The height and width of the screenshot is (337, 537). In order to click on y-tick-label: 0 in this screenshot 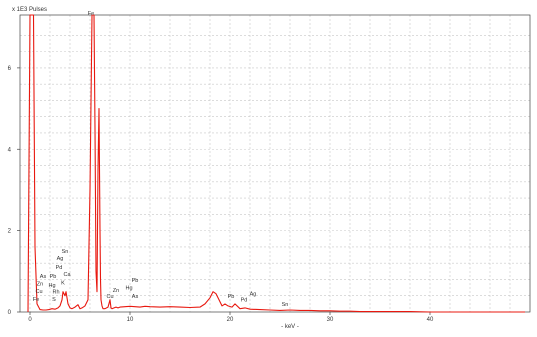, I will do `click(10, 313)`.